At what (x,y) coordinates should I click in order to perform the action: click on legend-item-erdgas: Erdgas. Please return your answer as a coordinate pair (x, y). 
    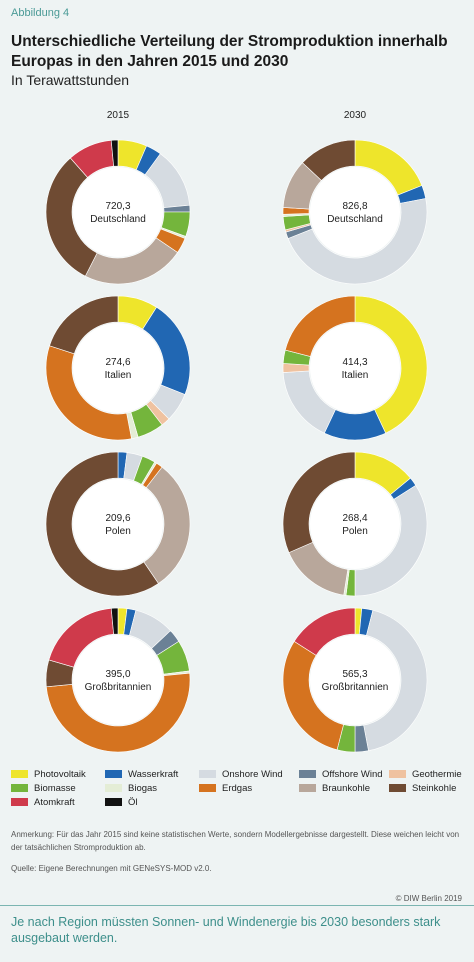
    Looking at the image, I should click on (225, 788).